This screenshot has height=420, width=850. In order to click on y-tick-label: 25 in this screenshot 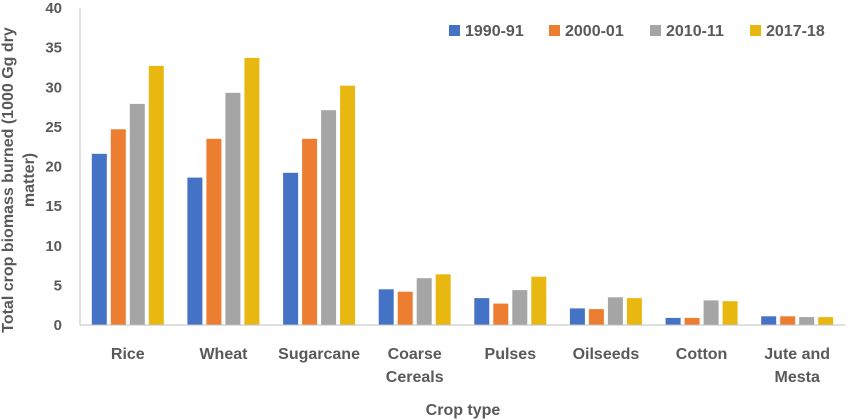, I will do `click(53, 127)`.